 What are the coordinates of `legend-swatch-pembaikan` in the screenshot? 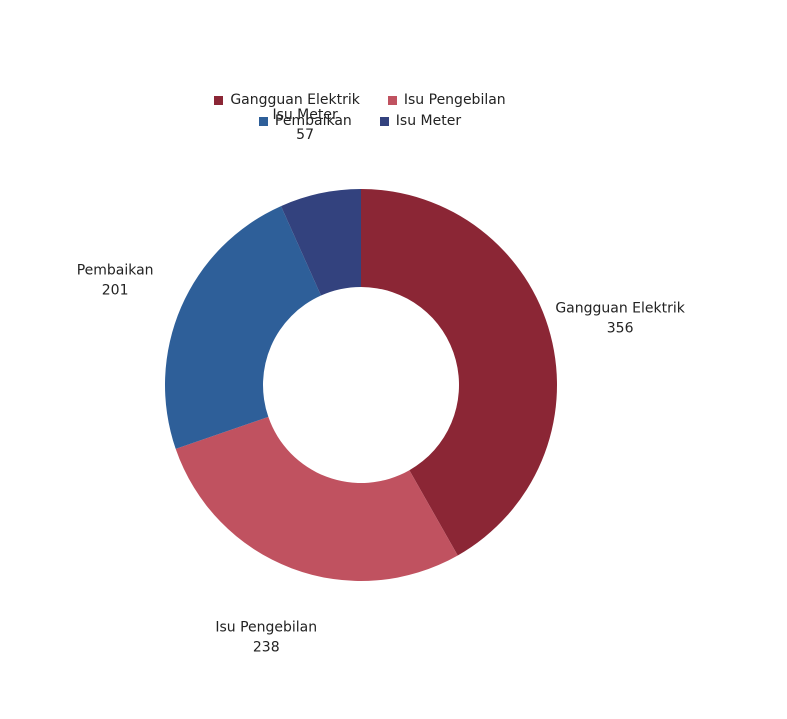 It's located at (263, 121).